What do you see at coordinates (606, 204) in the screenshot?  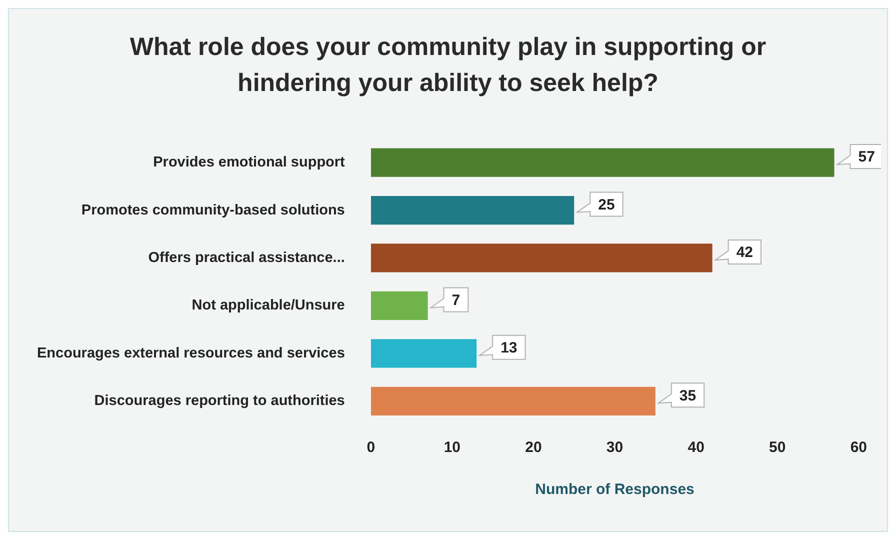 I see `data-label: 25` at bounding box center [606, 204].